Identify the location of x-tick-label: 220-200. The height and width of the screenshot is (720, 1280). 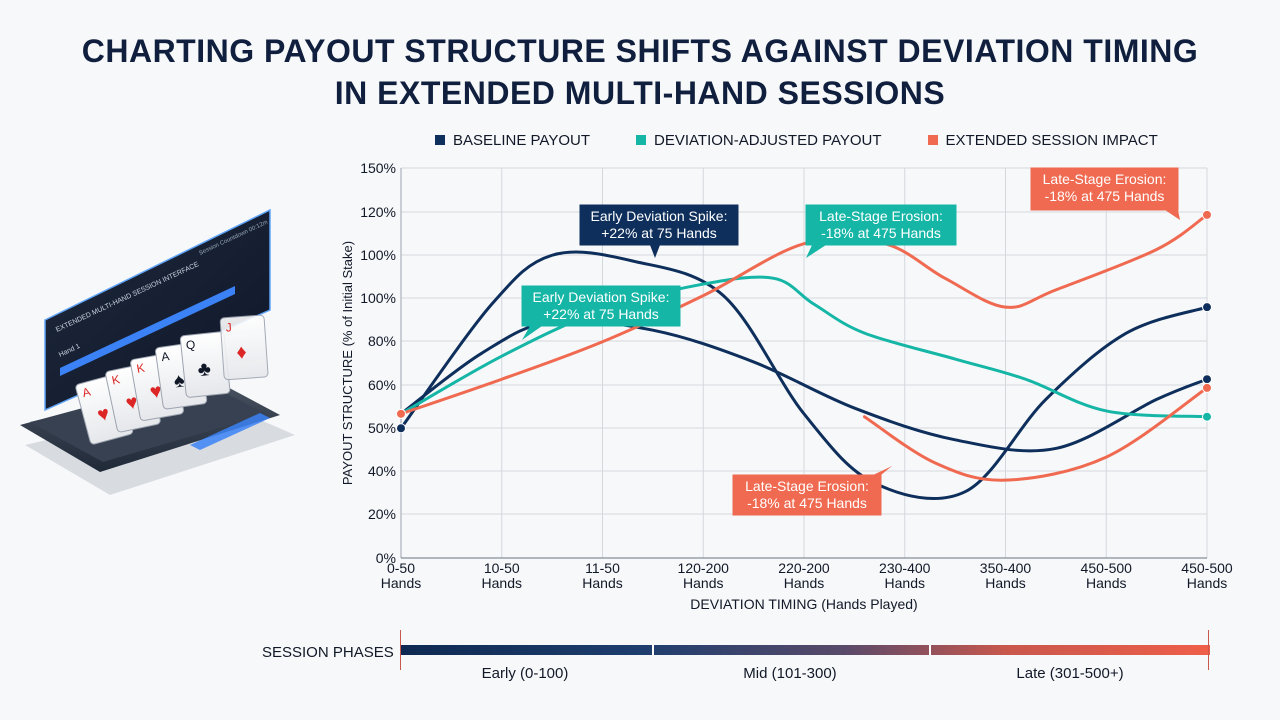
(804, 568).